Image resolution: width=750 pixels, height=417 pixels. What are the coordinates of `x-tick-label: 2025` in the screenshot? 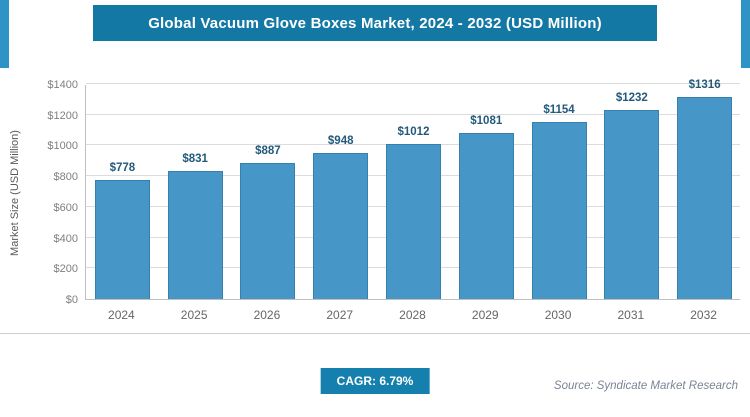 It's located at (194, 315).